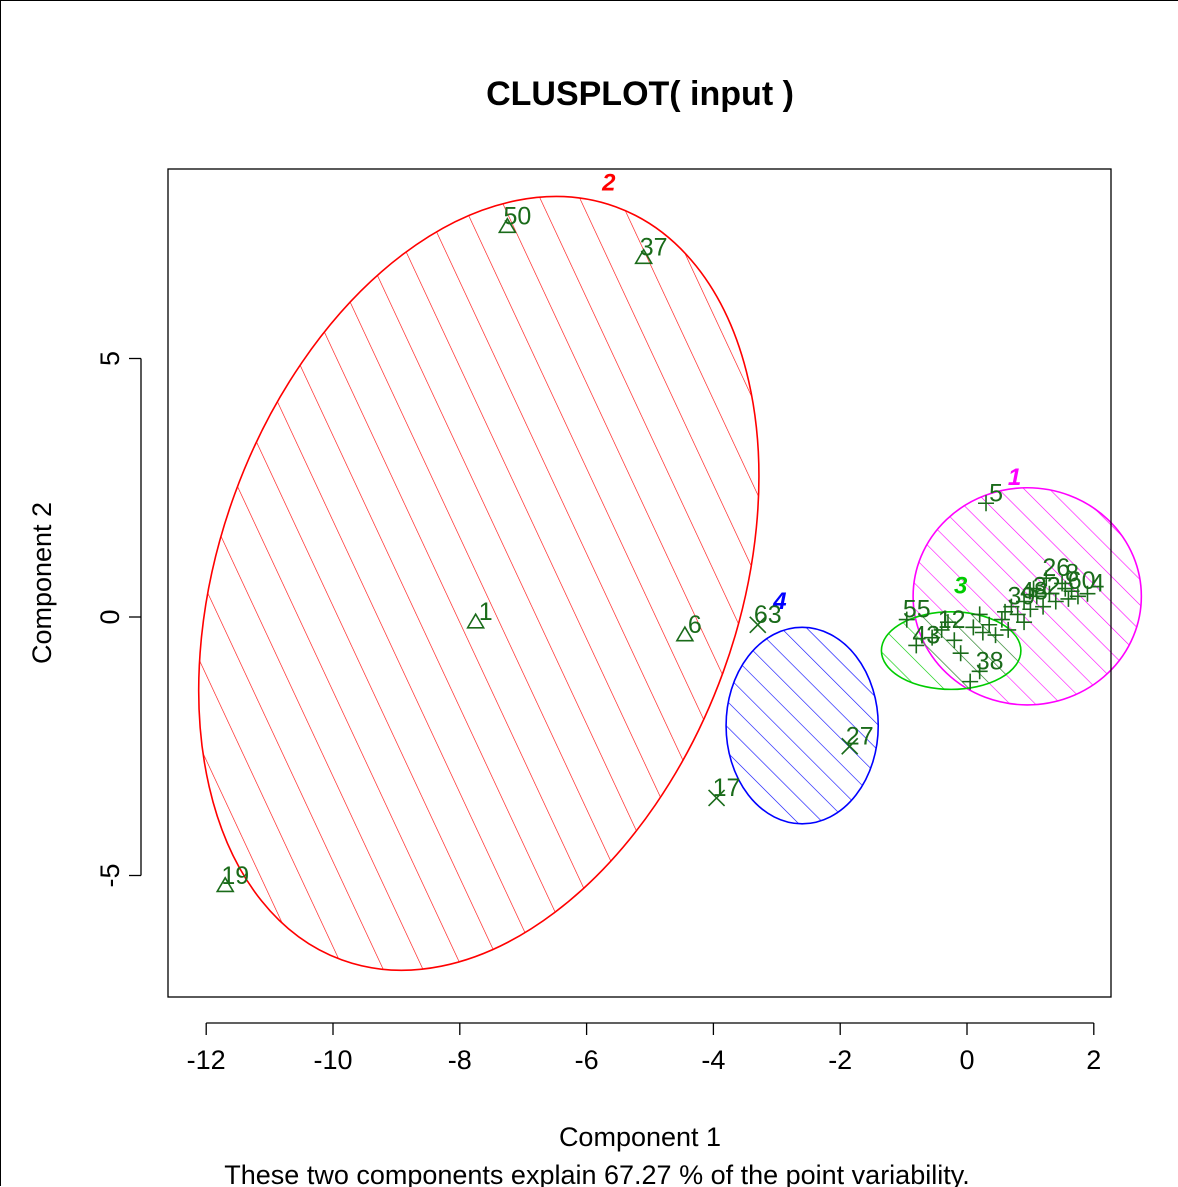 The height and width of the screenshot is (1187, 1178). What do you see at coordinates (644, 1048) in the screenshot?
I see `x-axis: -12 -10 -8 -6 -4 -2 0 2` at bounding box center [644, 1048].